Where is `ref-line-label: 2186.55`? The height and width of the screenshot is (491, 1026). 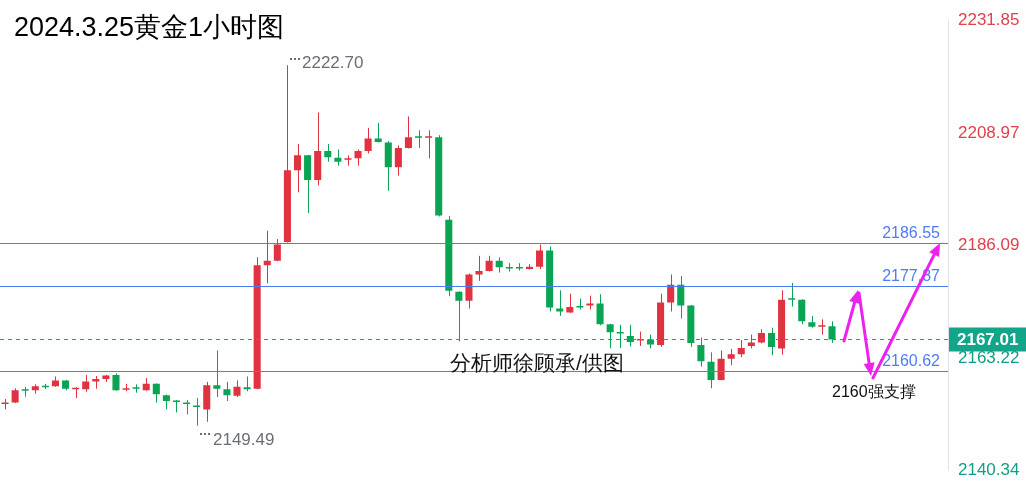 ref-line-label: 2186.55 is located at coordinates (911, 232).